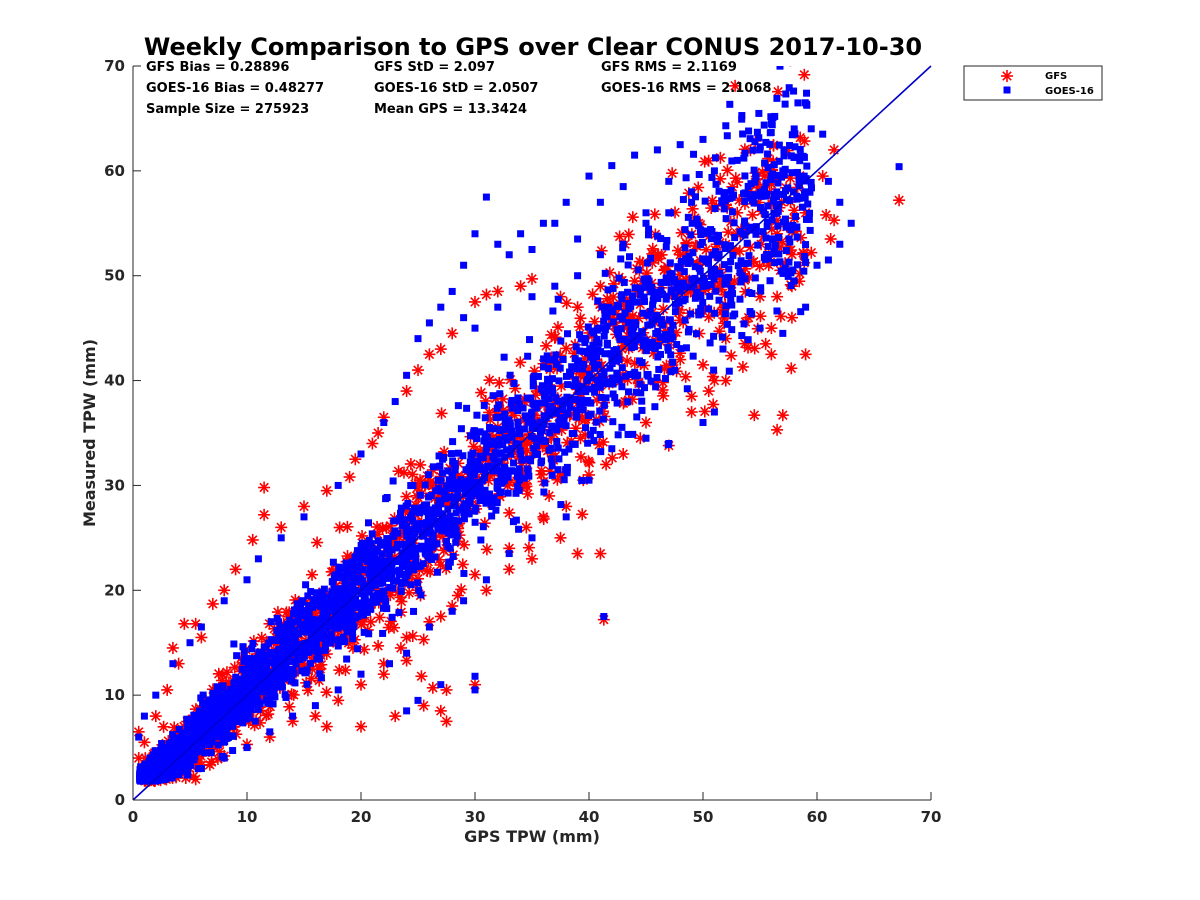 This screenshot has height=900, width=1200. Describe the element at coordinates (120, 800) in the screenshot. I see `y-tick-label: 0` at that location.